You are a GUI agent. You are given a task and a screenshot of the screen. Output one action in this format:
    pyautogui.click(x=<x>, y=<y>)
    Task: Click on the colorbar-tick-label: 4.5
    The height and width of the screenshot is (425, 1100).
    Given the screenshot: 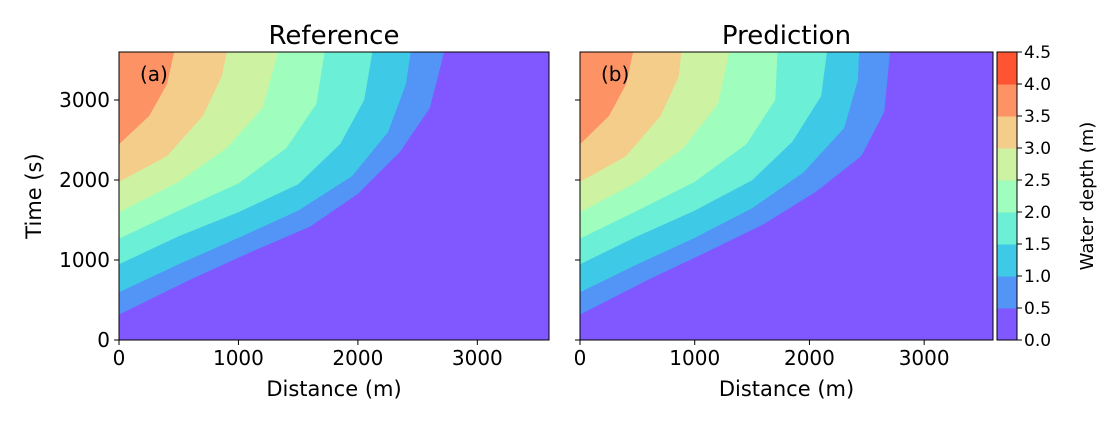 What is the action you would take?
    pyautogui.click(x=1037, y=53)
    